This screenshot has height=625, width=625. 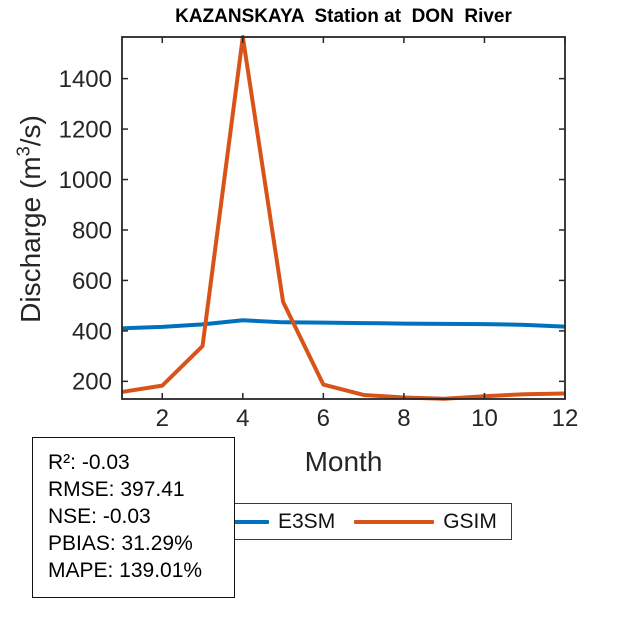 What do you see at coordinates (403, 418) in the screenshot?
I see `x-tick-label: 8` at bounding box center [403, 418].